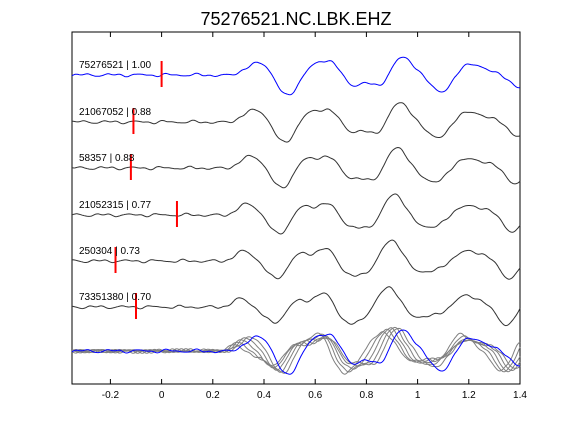 This screenshot has width=576, height=432. I want to click on stack-layer, so click(296, 350).